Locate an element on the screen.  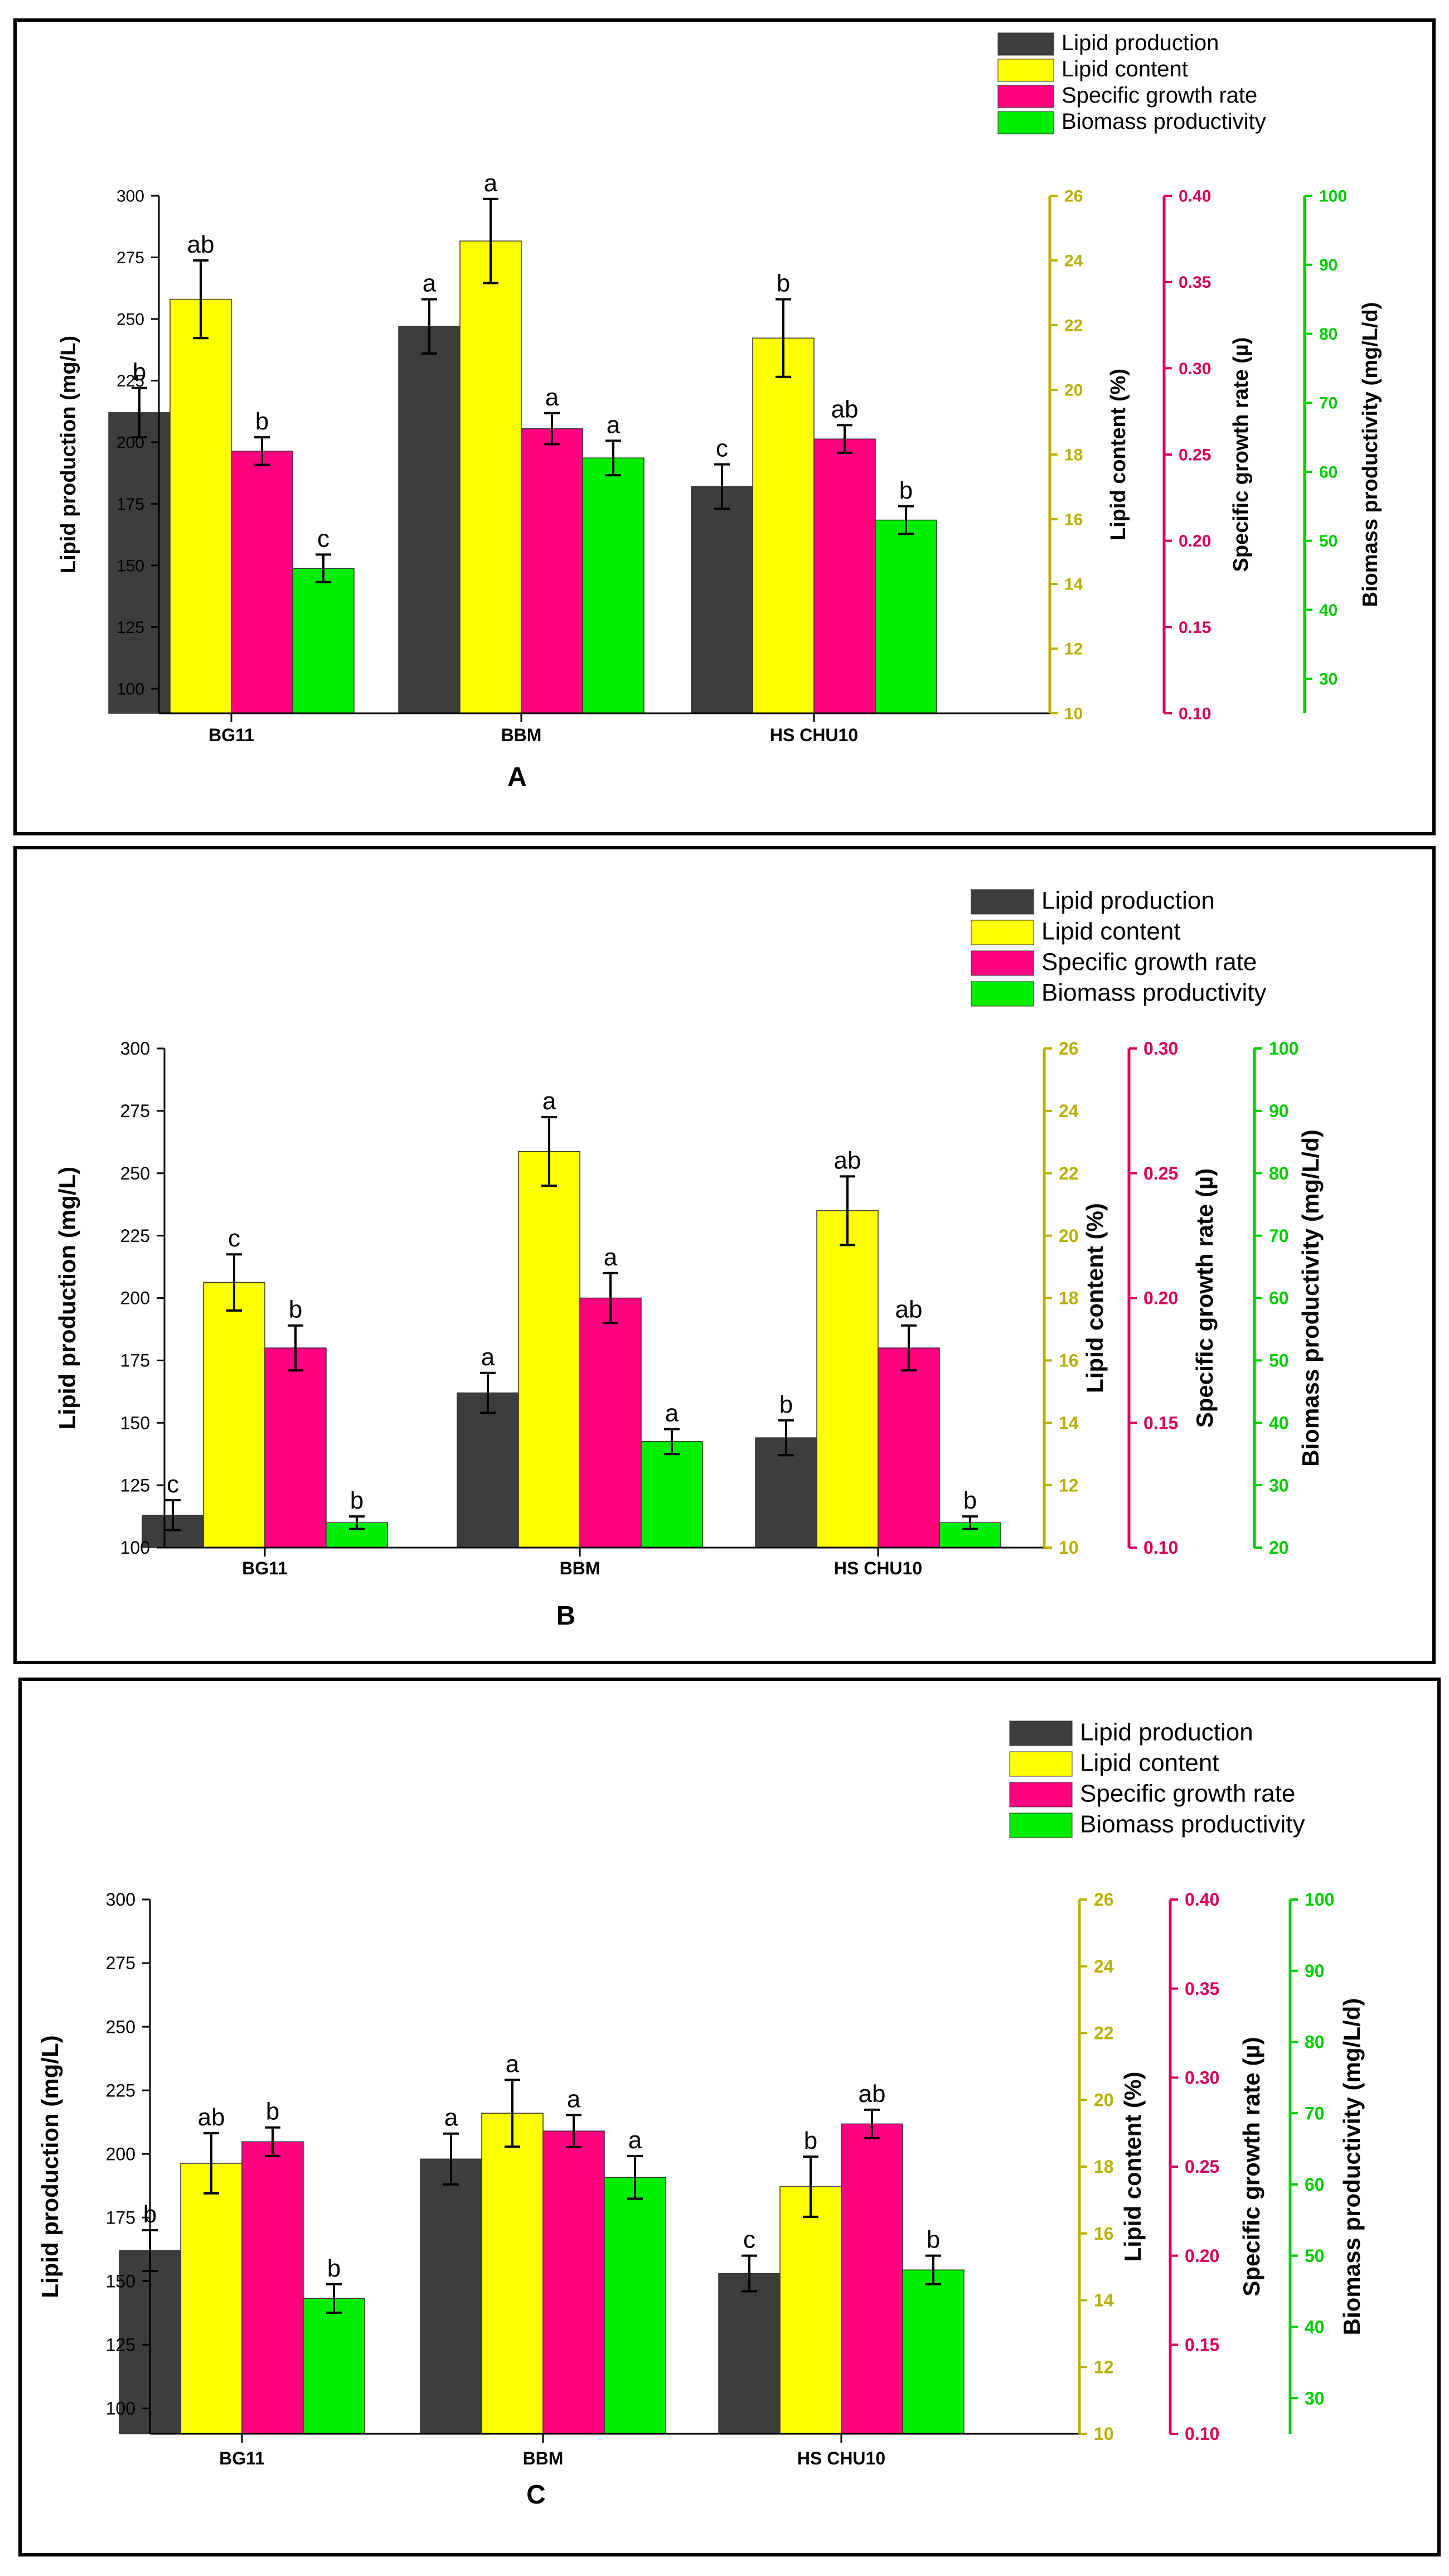
y-axis-label: Lipid content (%) is located at coordinates (1118, 455).